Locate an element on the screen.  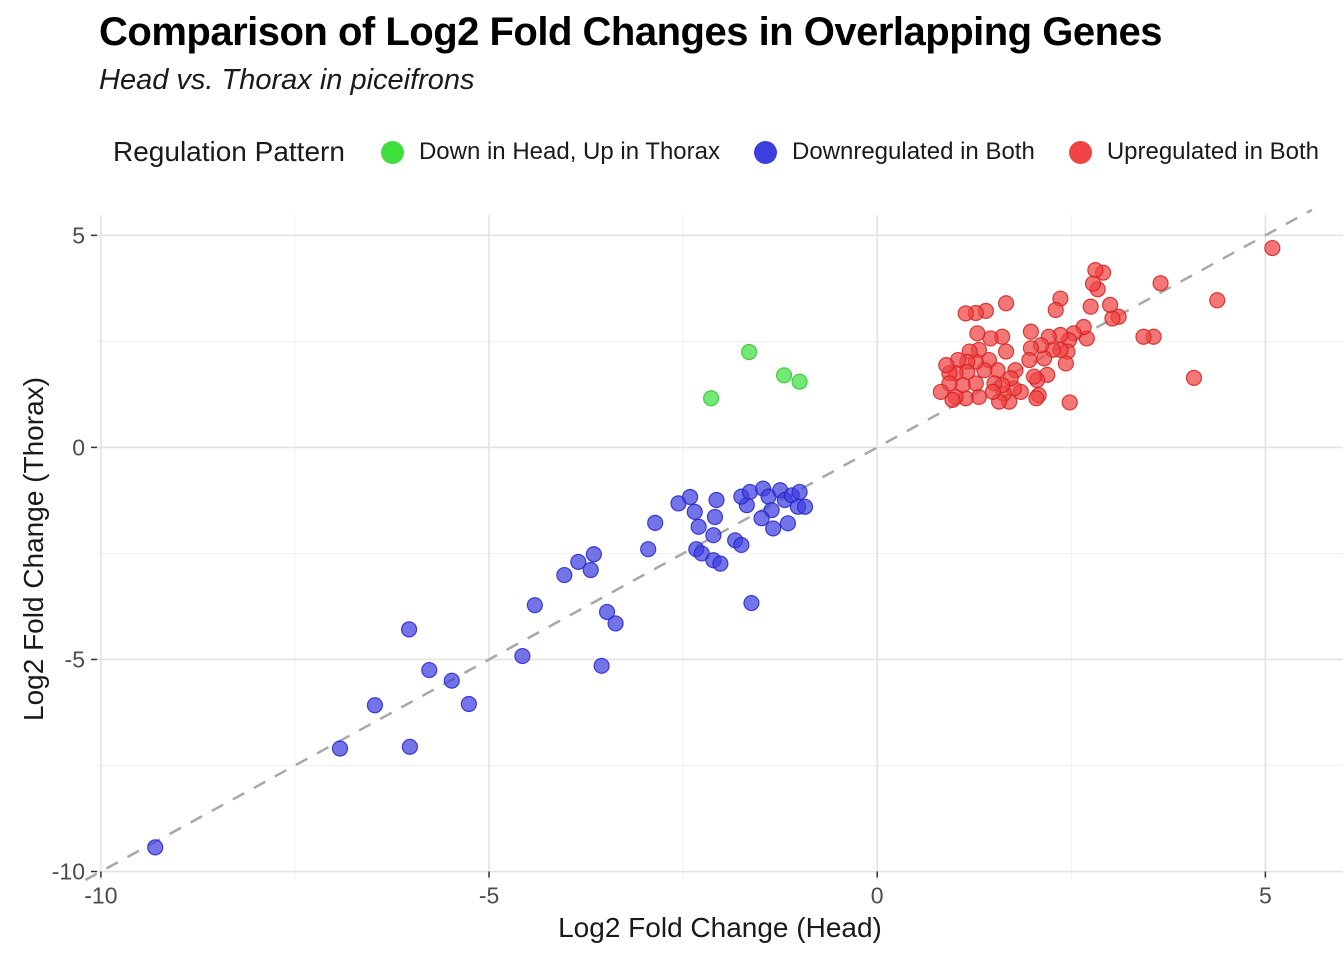
legend-label: Upregulated in Both is located at coordinates (1212, 151).